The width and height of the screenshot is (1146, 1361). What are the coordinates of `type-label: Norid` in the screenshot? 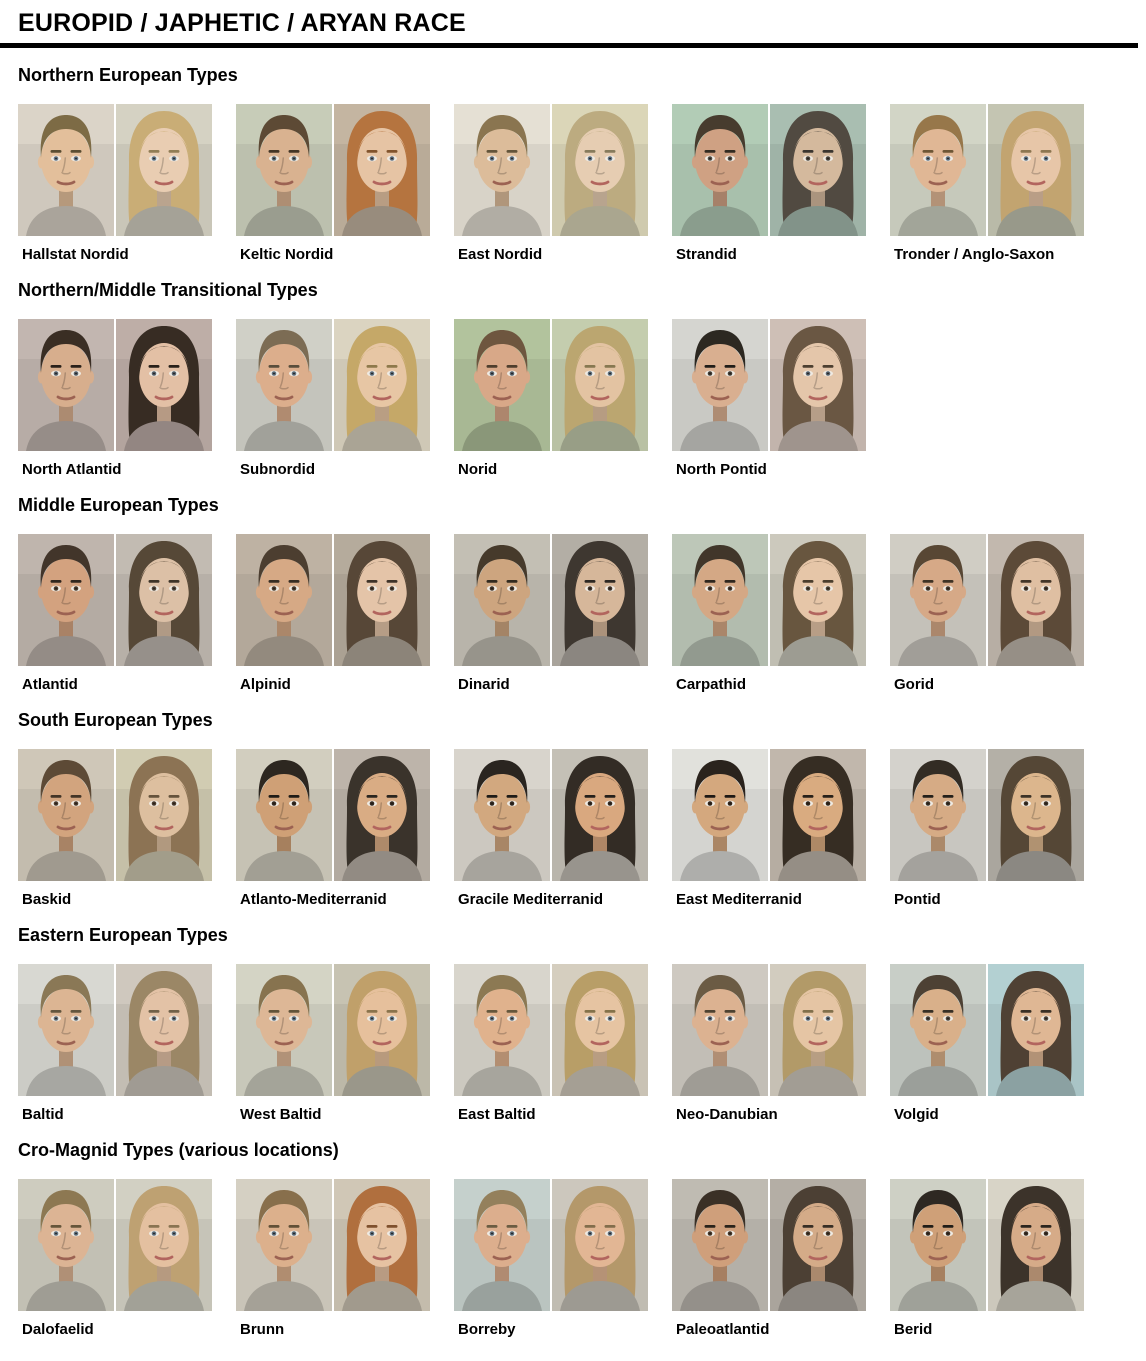 It's located at (478, 469).